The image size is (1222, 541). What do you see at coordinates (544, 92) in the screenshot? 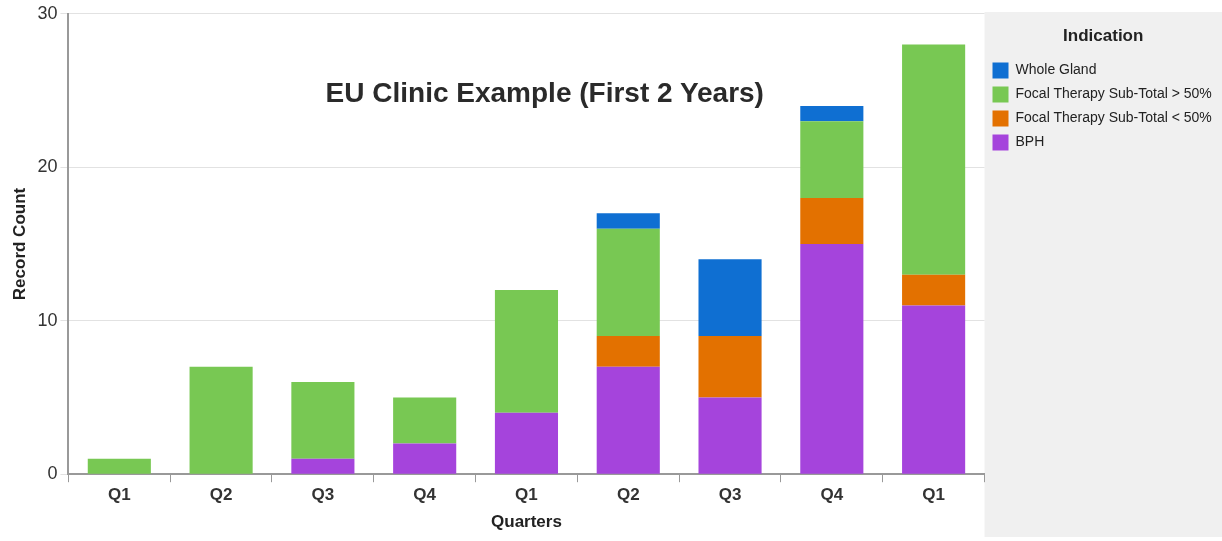
I see `text: EU Clinic Example (First 2 Years)` at bounding box center [544, 92].